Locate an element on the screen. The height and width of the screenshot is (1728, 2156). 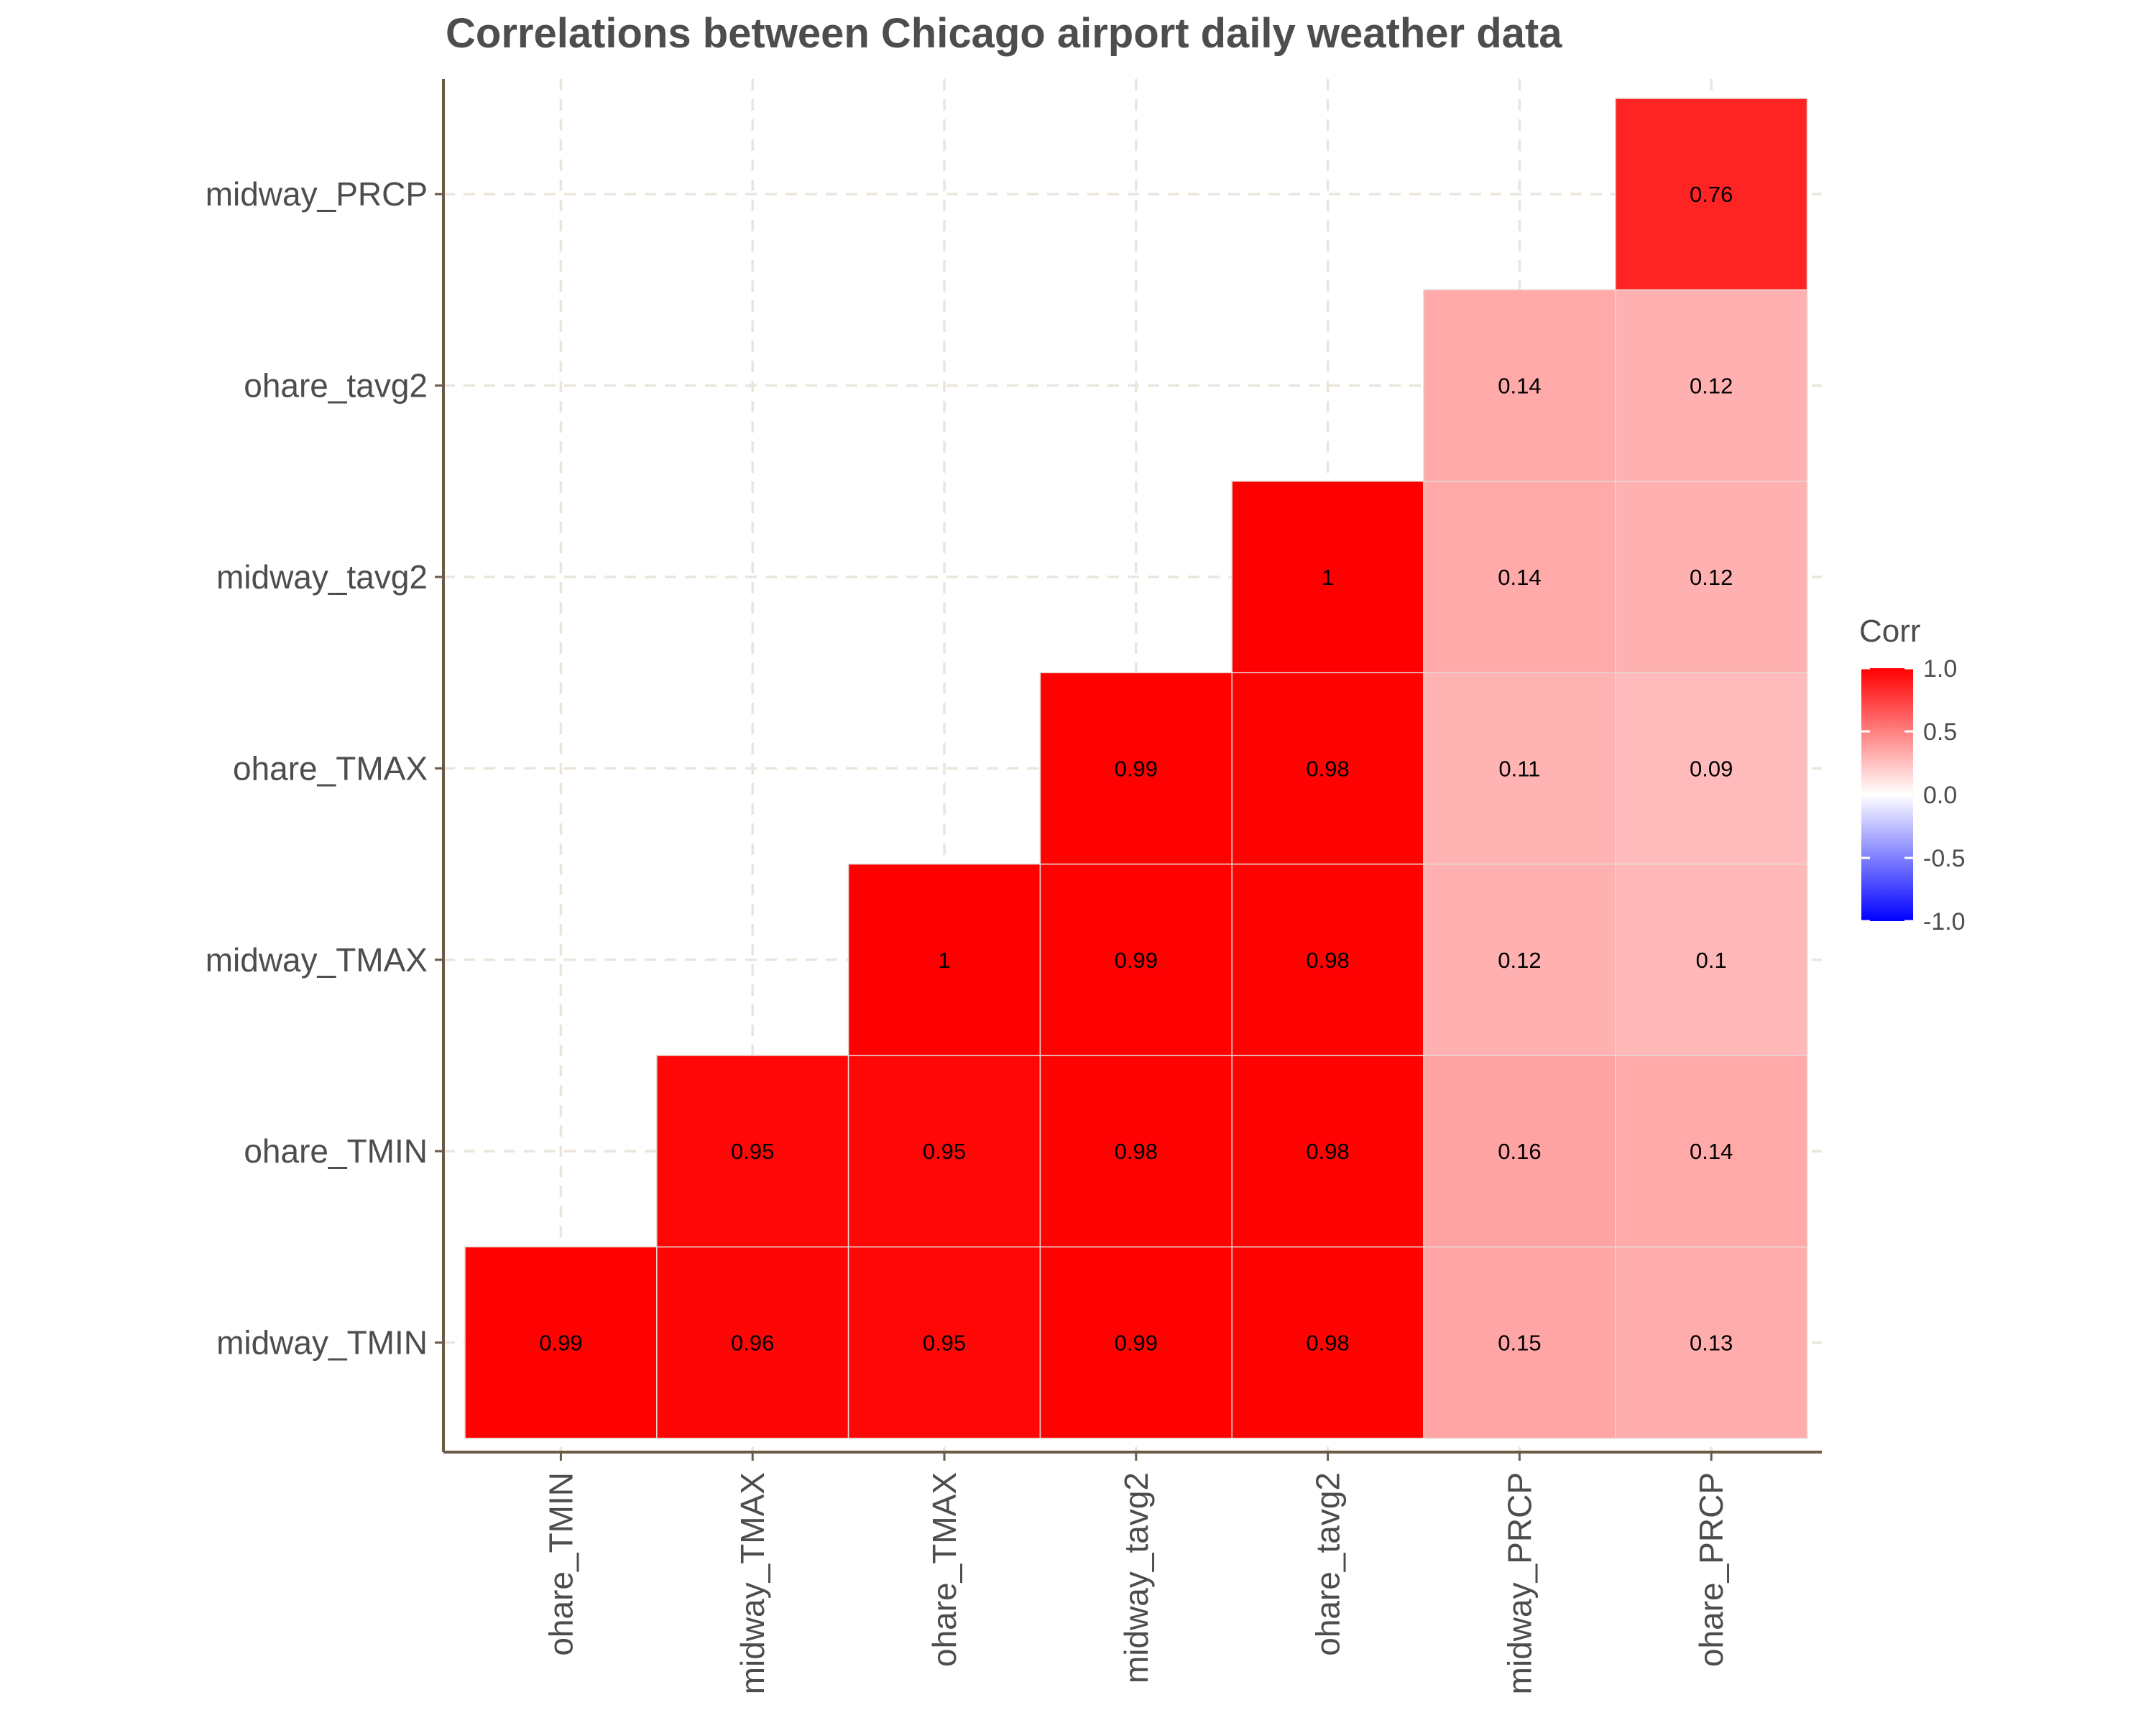
x-axis-tick-label: midway_tavg2 is located at coordinates (1136, 1577).